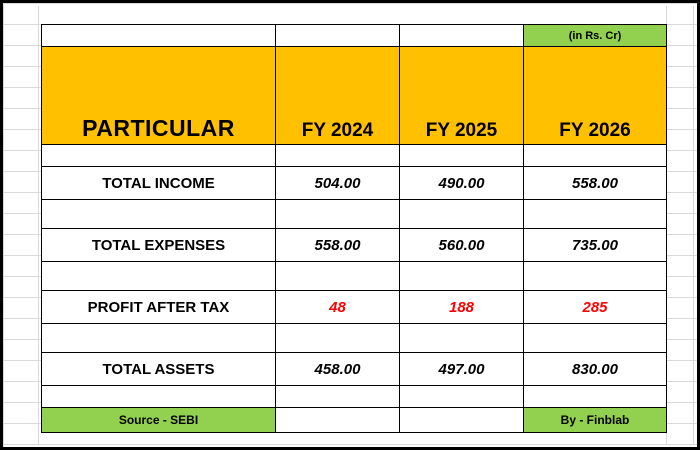  I want to click on credit-cell: By - Finblab, so click(595, 420).